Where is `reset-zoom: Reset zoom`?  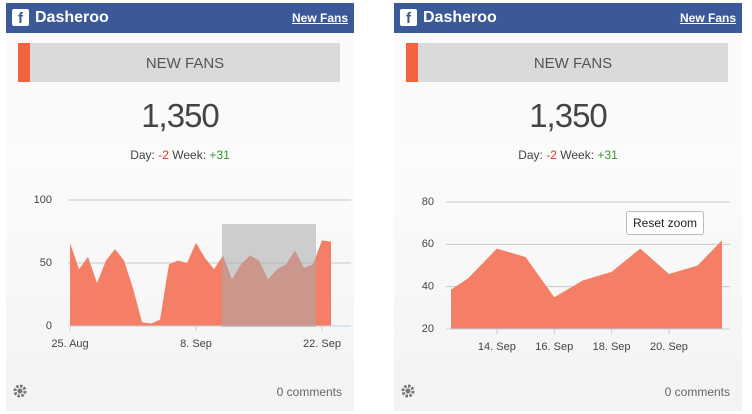 reset-zoom: Reset zoom is located at coordinates (665, 223).